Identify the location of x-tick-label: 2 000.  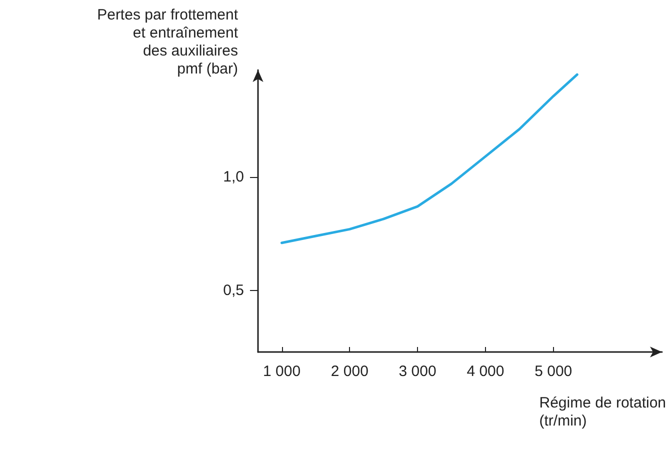
(349, 371).